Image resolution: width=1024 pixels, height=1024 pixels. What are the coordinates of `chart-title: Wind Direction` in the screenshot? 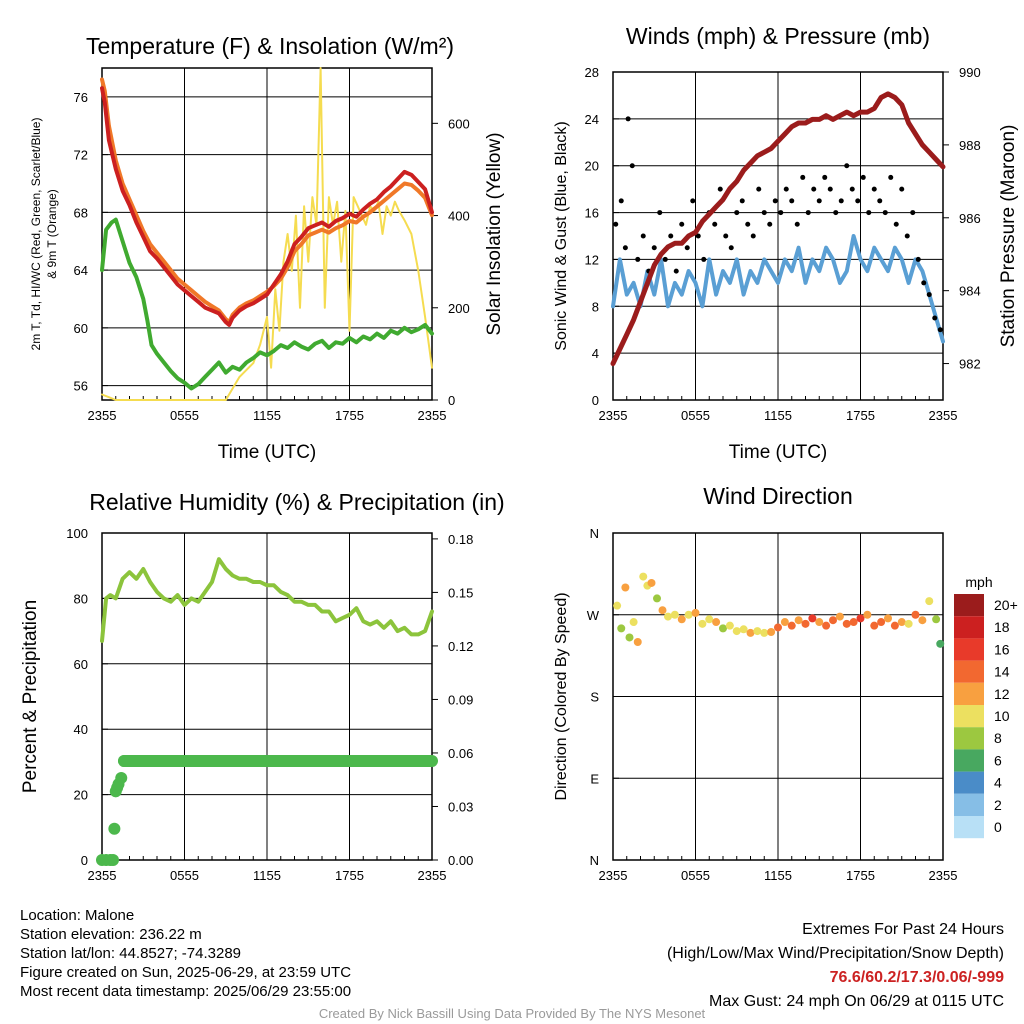 It's located at (778, 496).